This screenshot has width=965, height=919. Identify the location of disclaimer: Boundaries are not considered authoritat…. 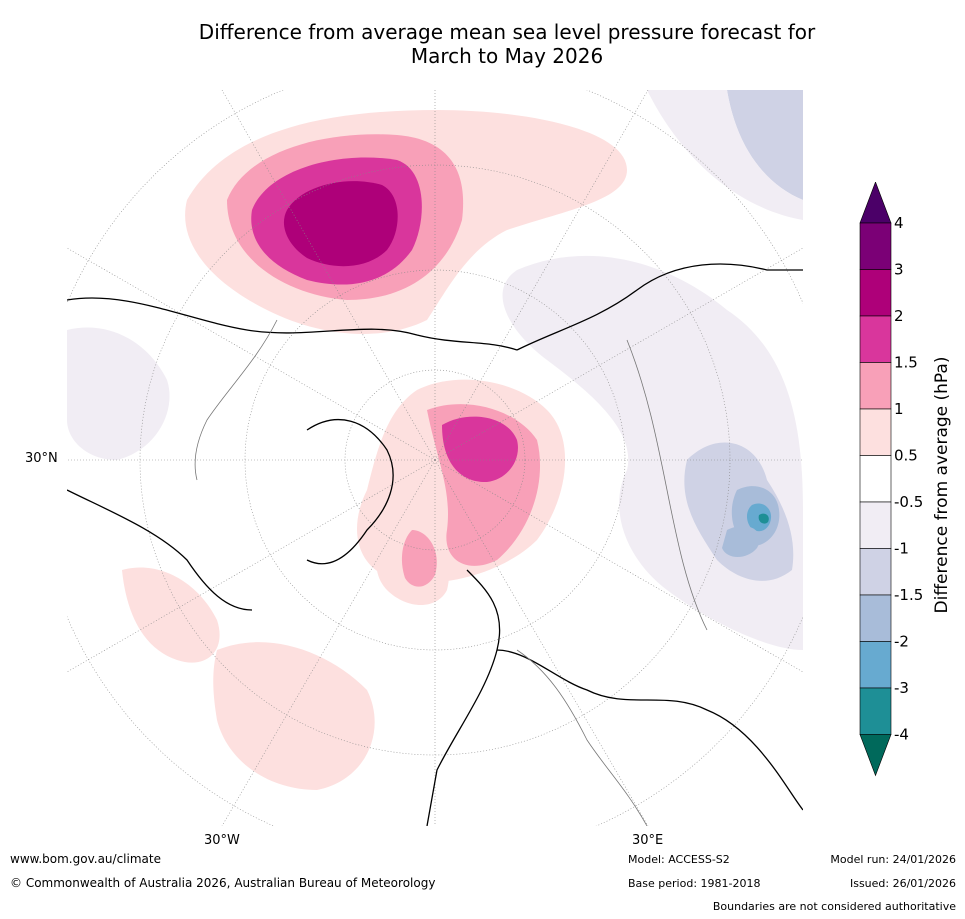
(834, 906).